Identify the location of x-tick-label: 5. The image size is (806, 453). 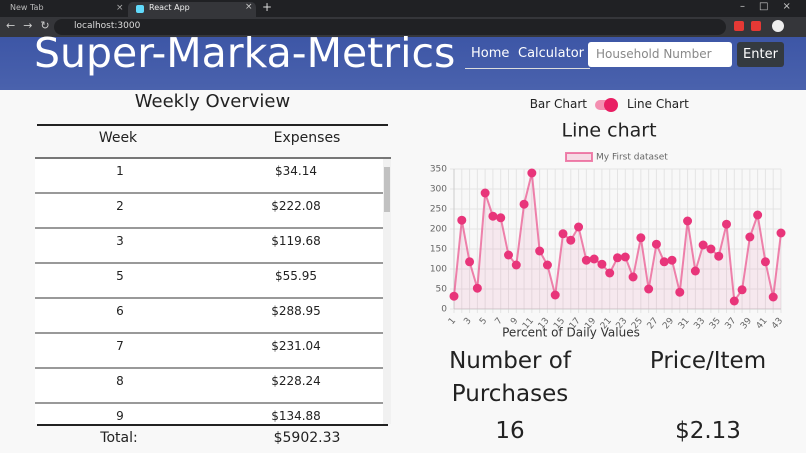
(483, 321).